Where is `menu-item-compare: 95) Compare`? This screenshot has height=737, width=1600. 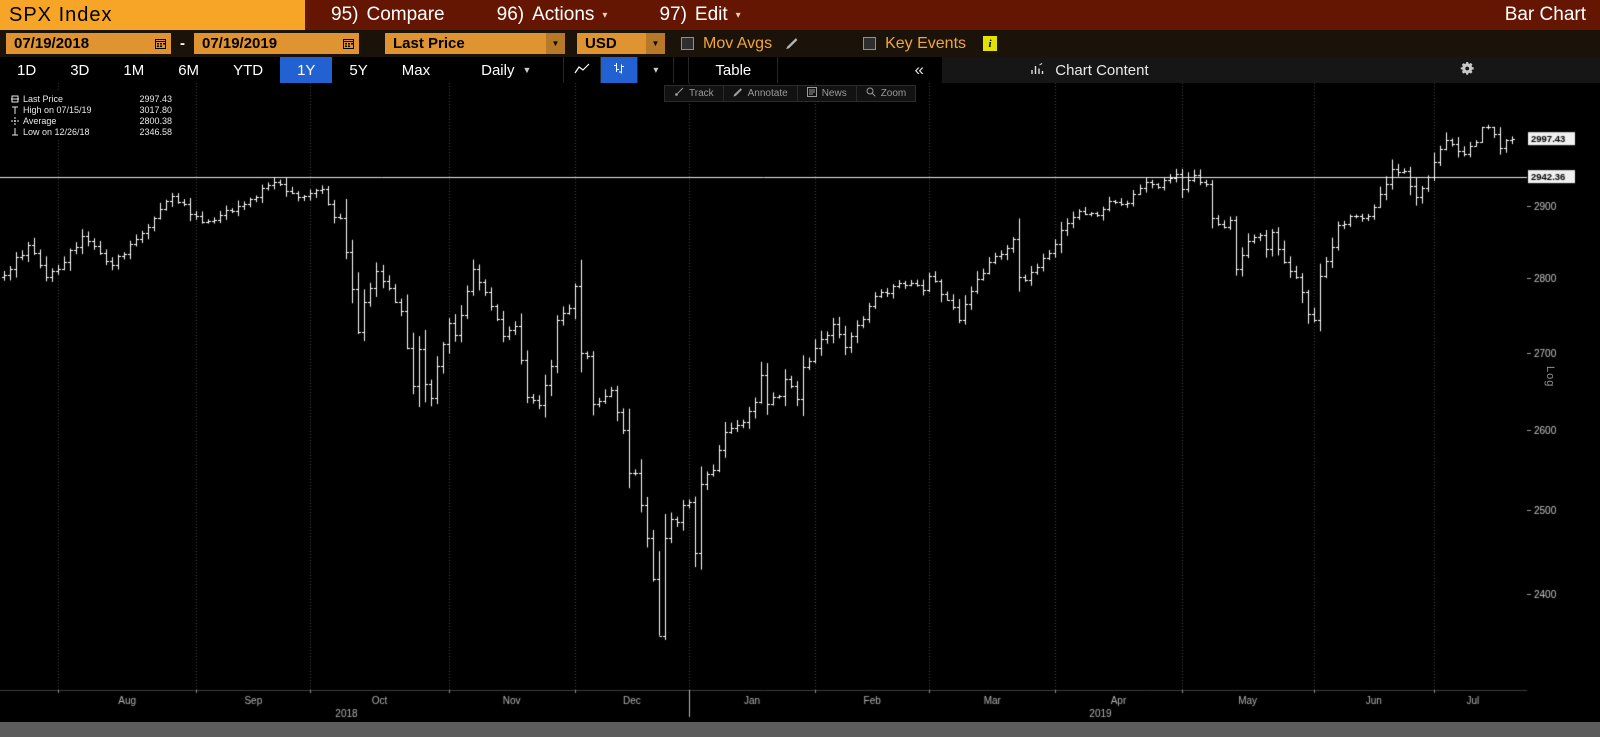 menu-item-compare: 95) Compare is located at coordinates (388, 15).